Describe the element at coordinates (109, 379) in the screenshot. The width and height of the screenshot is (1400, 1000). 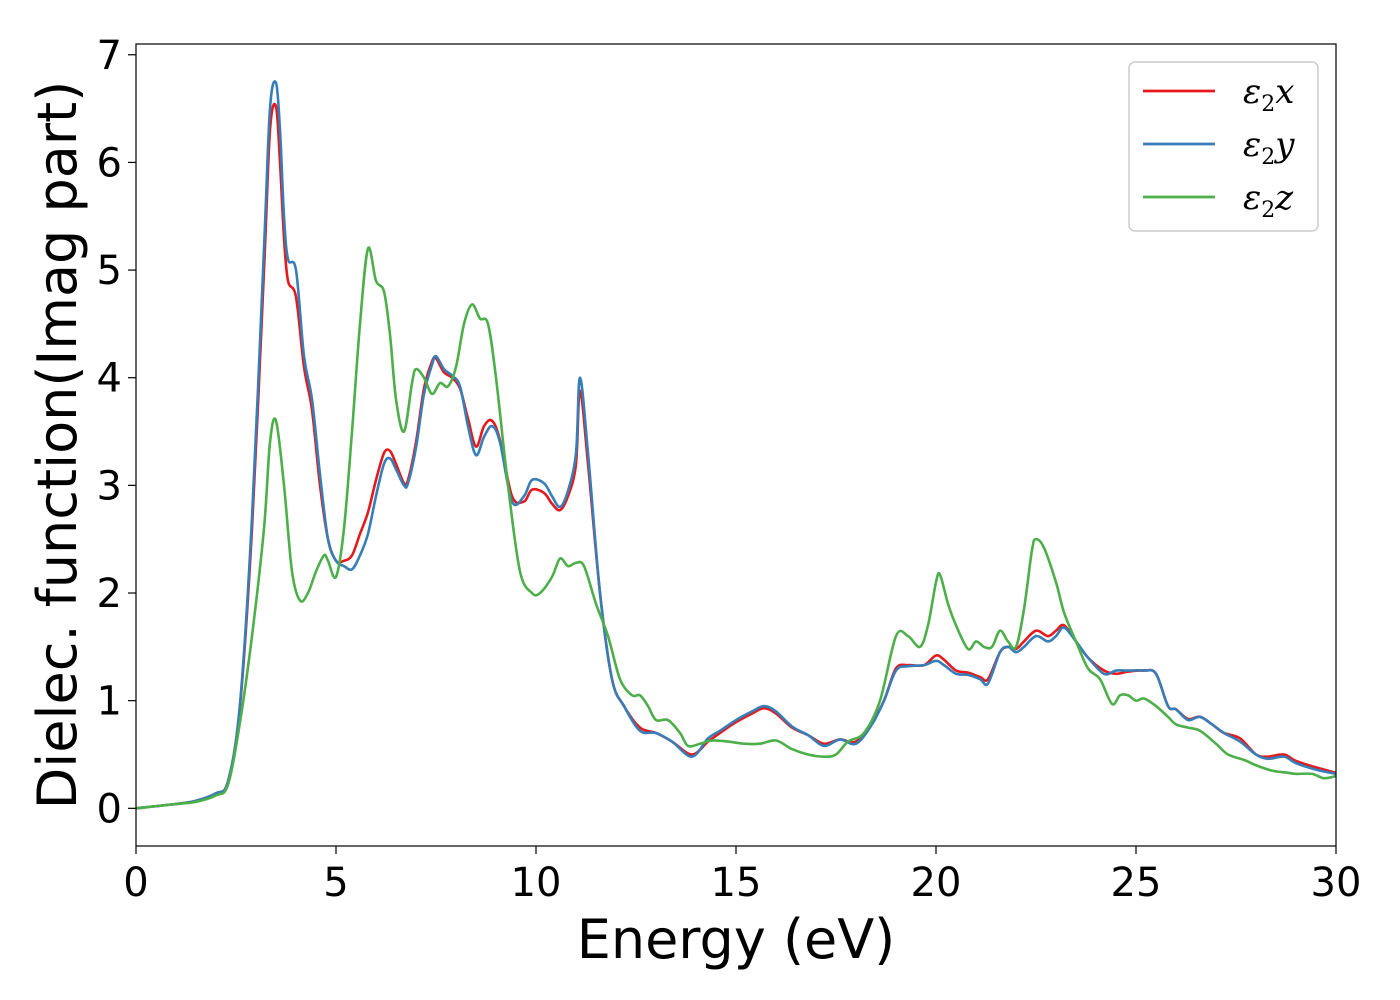
I see `y-tick-label: 4` at that location.